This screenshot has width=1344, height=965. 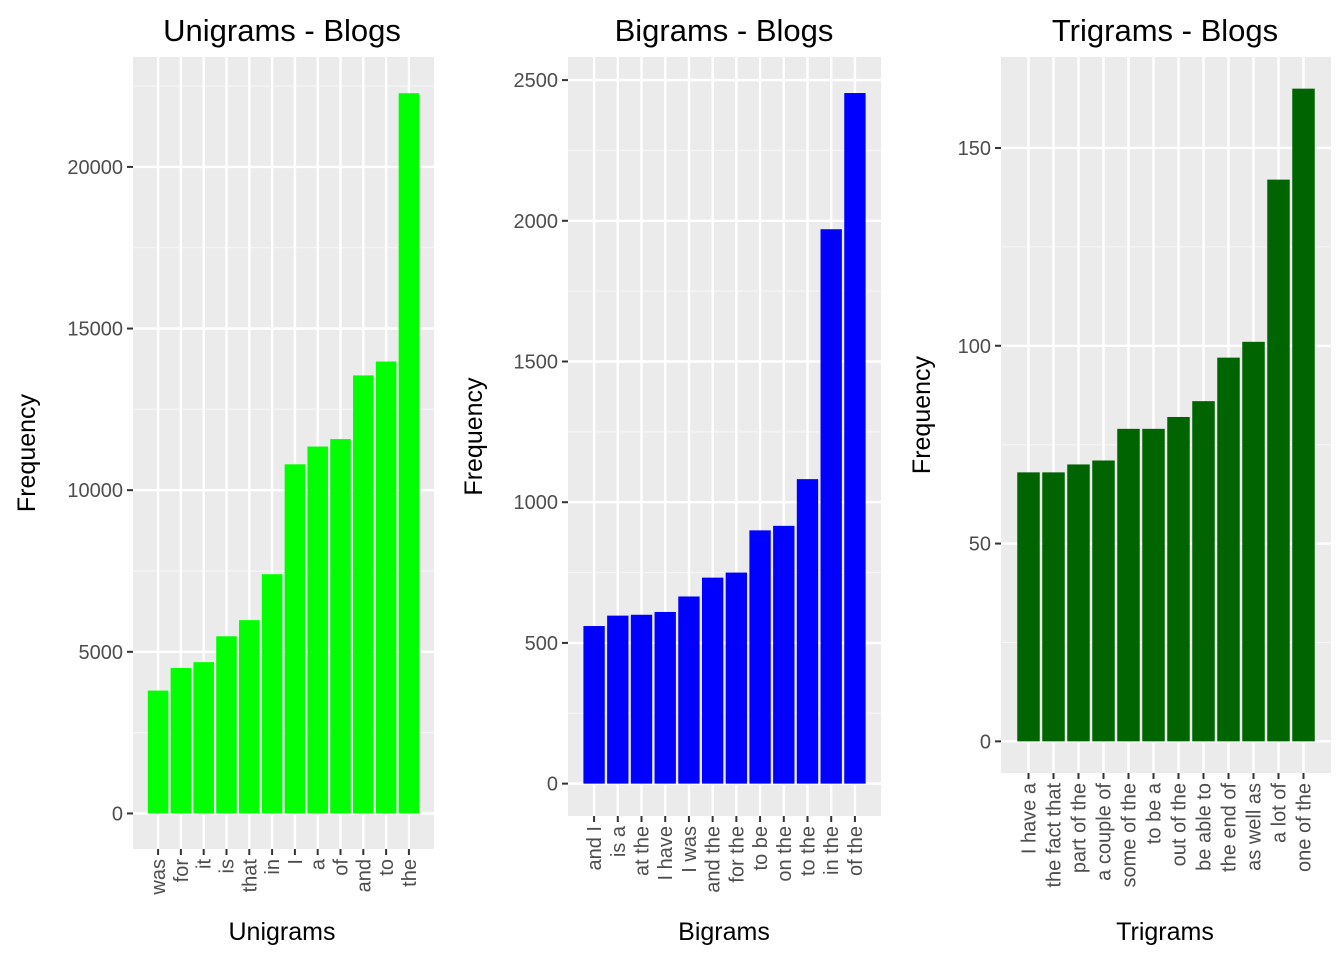 I want to click on bar-in, so click(x=272, y=694).